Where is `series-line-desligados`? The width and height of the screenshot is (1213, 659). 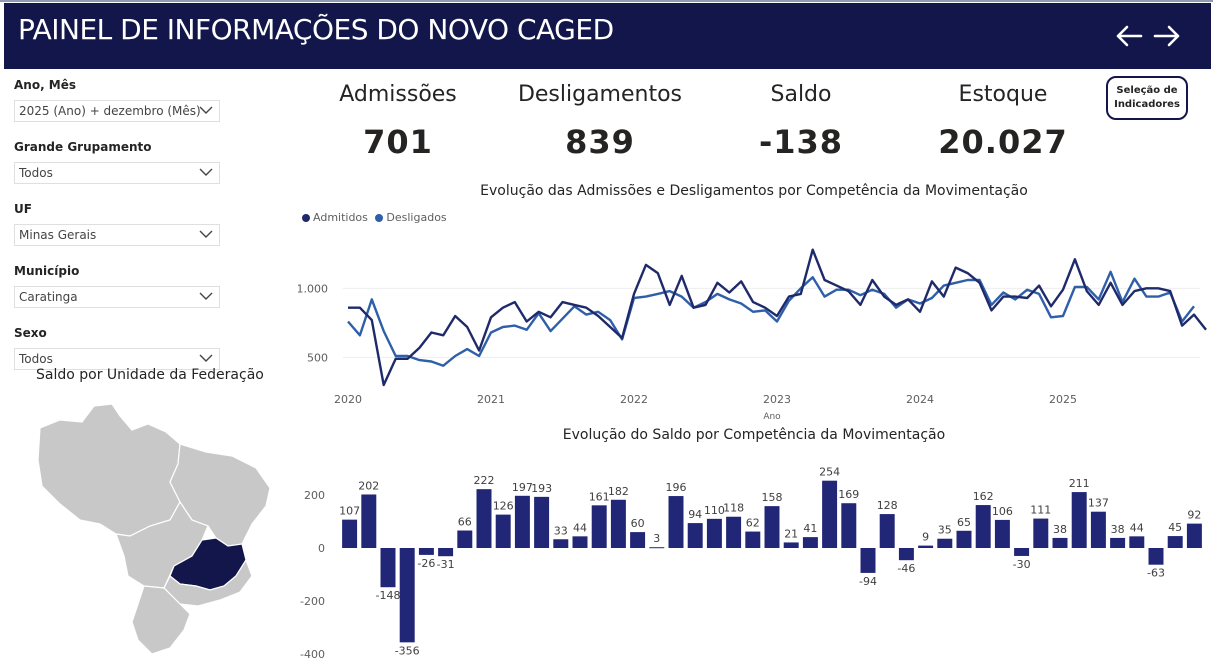 series-line-desligados is located at coordinates (771, 318).